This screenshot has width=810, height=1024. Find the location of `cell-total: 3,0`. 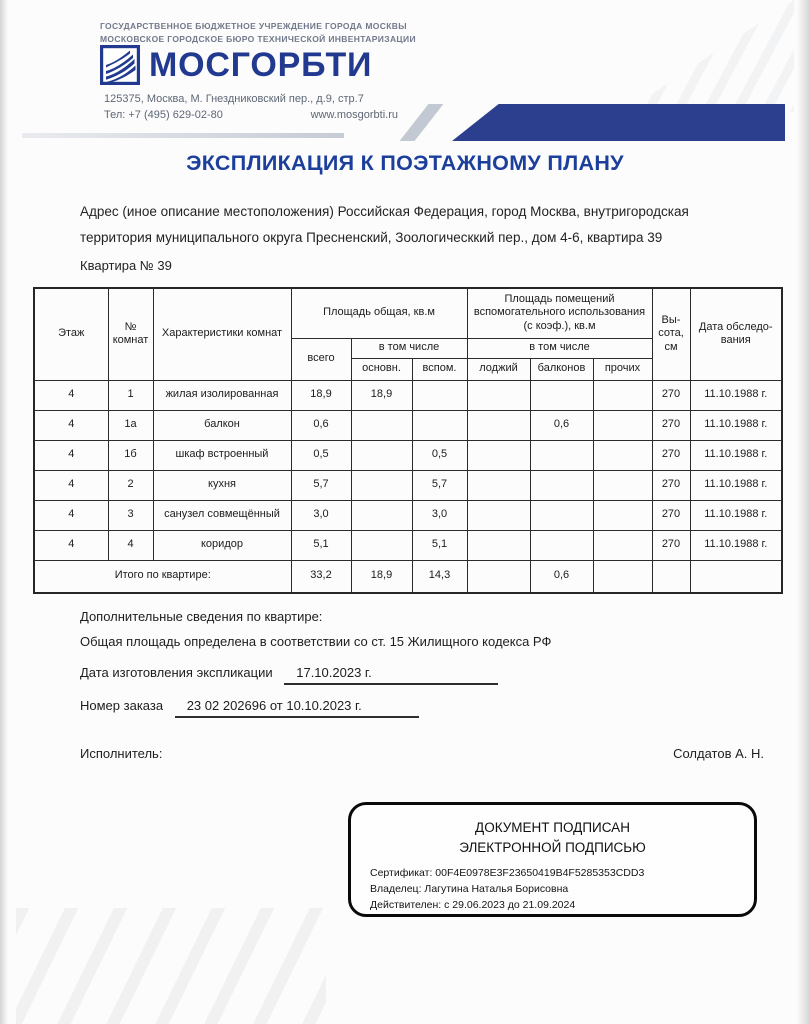

cell-total: 3,0 is located at coordinates (321, 515).